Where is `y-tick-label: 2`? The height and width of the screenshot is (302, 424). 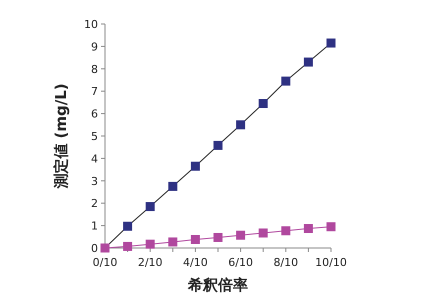 y-tick-label: 2 is located at coordinates (94, 203).